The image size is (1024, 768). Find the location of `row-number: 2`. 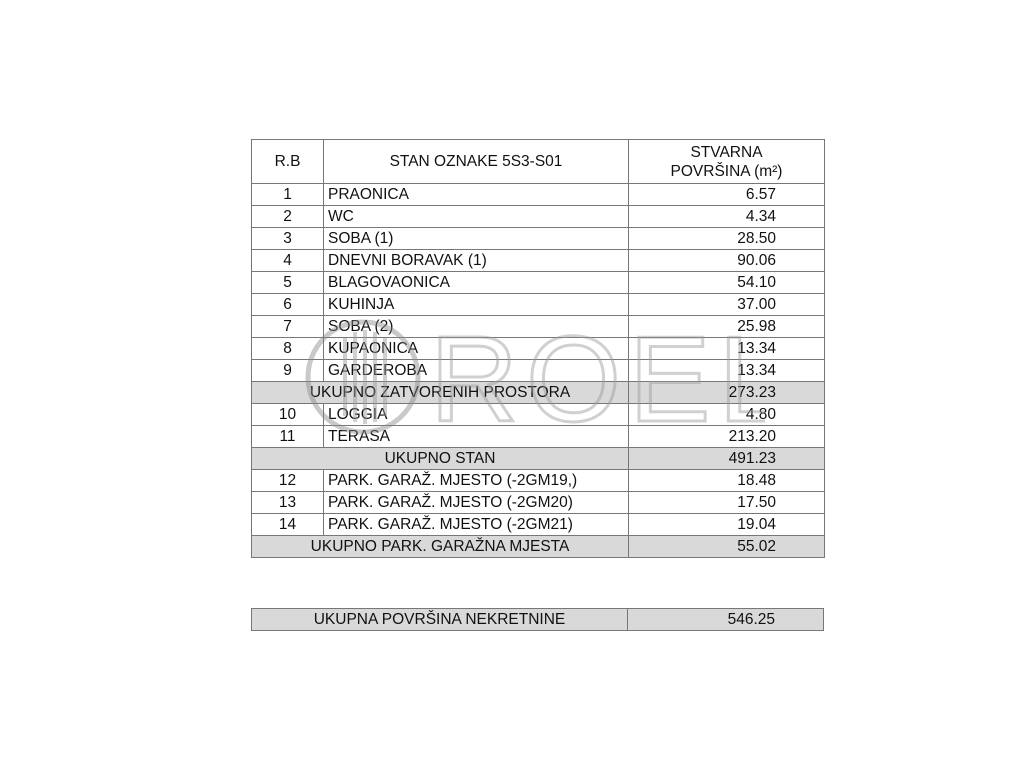

row-number: 2 is located at coordinates (287, 216).